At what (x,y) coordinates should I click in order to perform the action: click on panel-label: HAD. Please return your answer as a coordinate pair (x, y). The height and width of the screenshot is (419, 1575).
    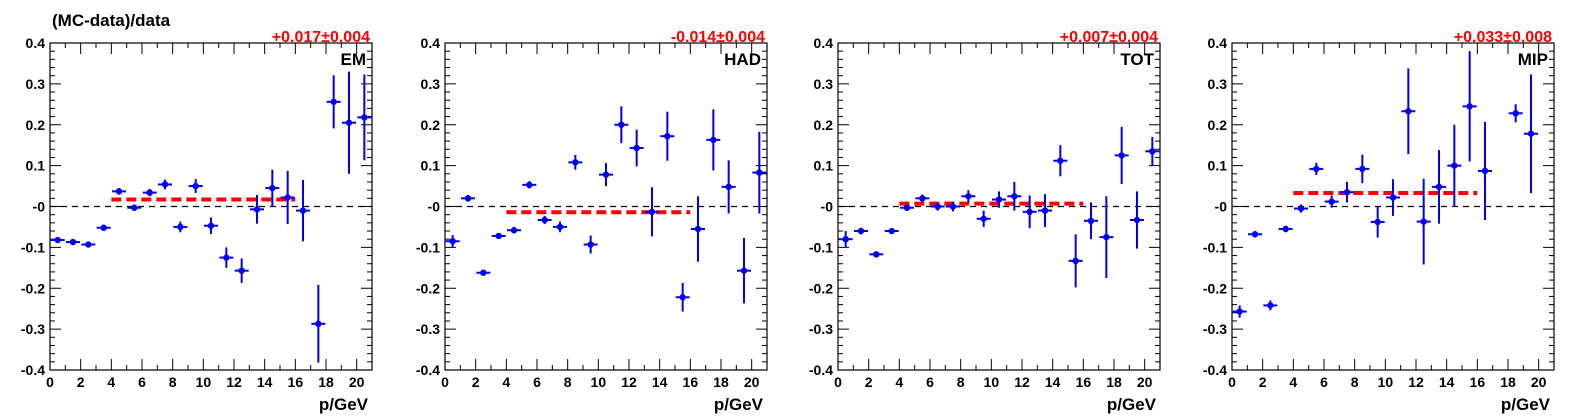
    Looking at the image, I should click on (742, 59).